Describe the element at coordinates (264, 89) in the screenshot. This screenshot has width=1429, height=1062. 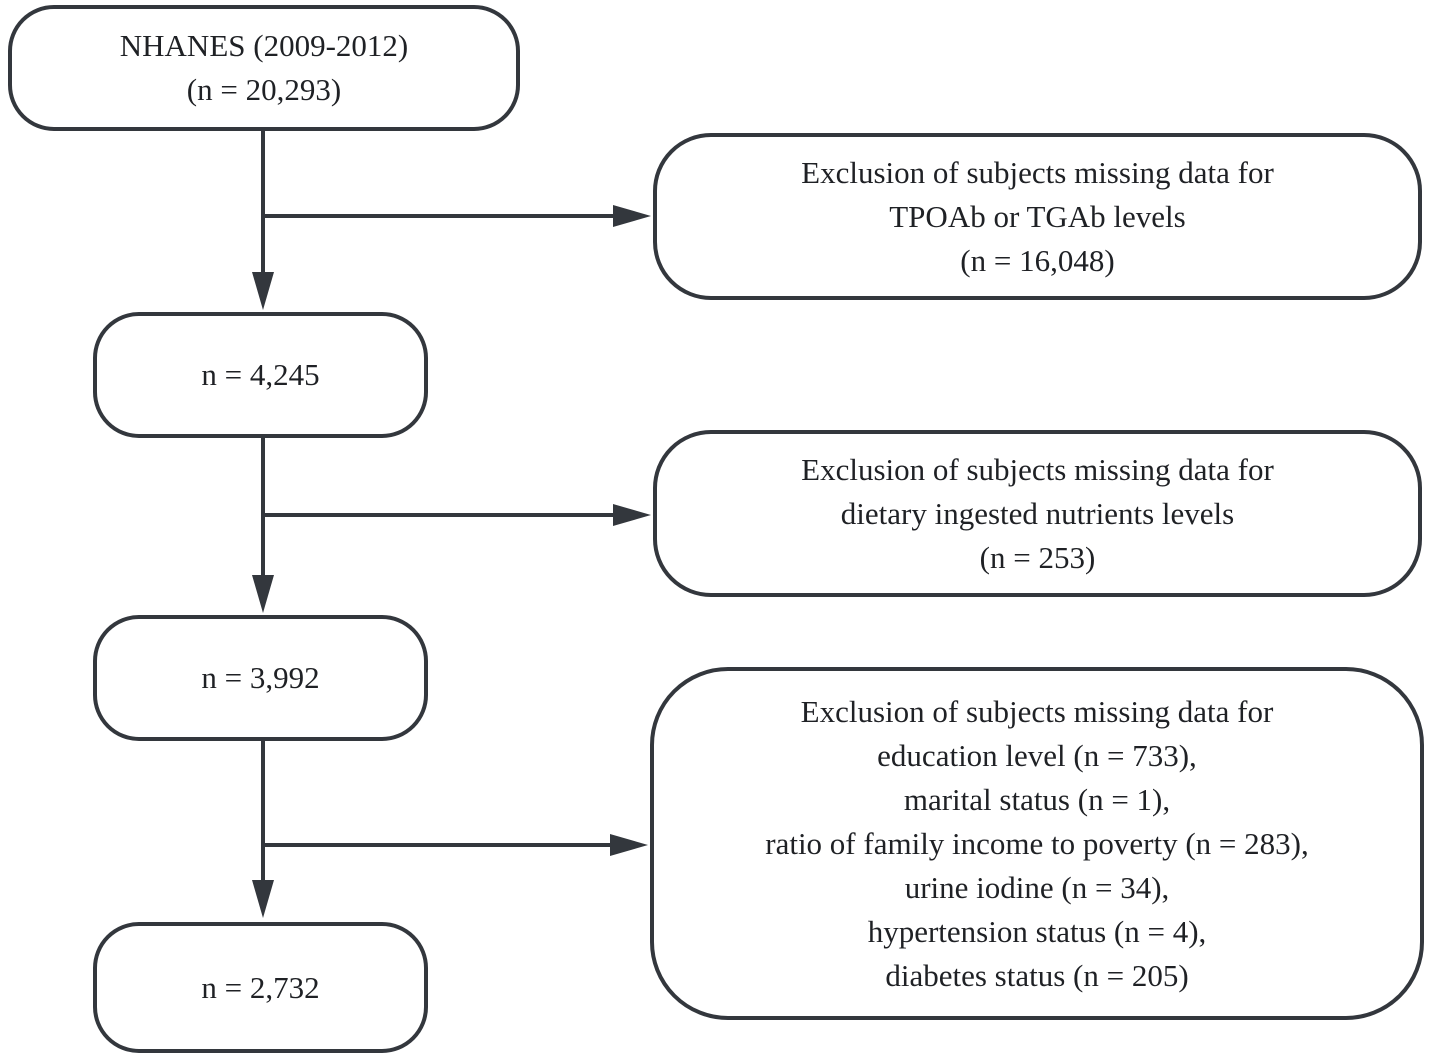
I see `node-nhanes-count: (n = 20,293)` at that location.